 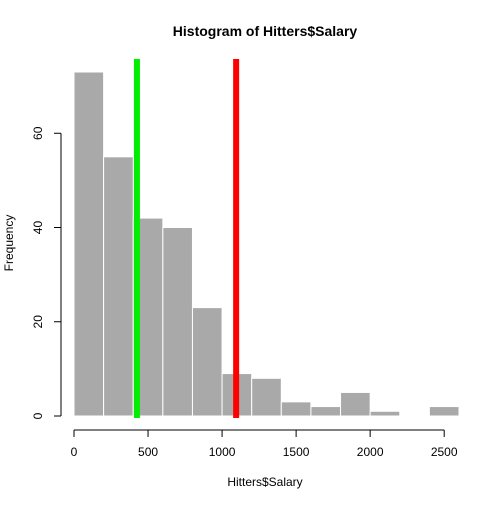 I want to click on y-tick-label-1: 20, so click(x=38, y=322).